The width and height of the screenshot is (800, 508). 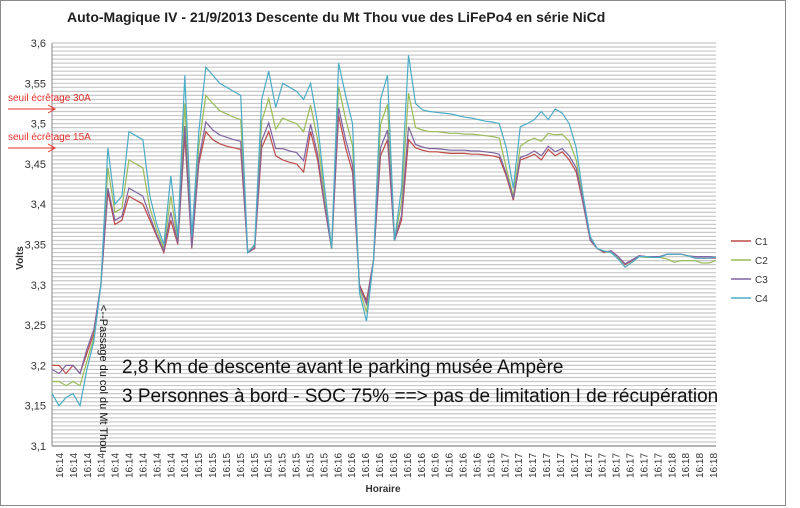 What do you see at coordinates (761, 280) in the screenshot?
I see `legend-label-c3: C3` at bounding box center [761, 280].